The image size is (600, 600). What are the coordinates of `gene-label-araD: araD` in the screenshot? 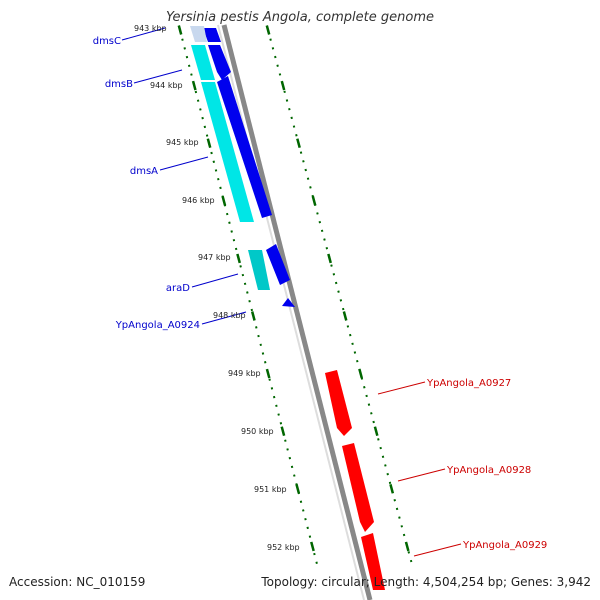 It's located at (178, 288).